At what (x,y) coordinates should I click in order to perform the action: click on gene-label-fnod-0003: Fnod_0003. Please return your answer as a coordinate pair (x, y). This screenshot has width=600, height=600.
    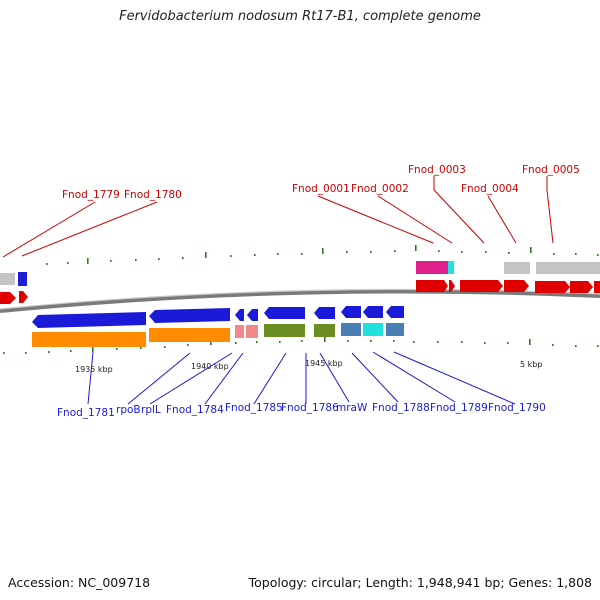
    Looking at the image, I should click on (437, 170).